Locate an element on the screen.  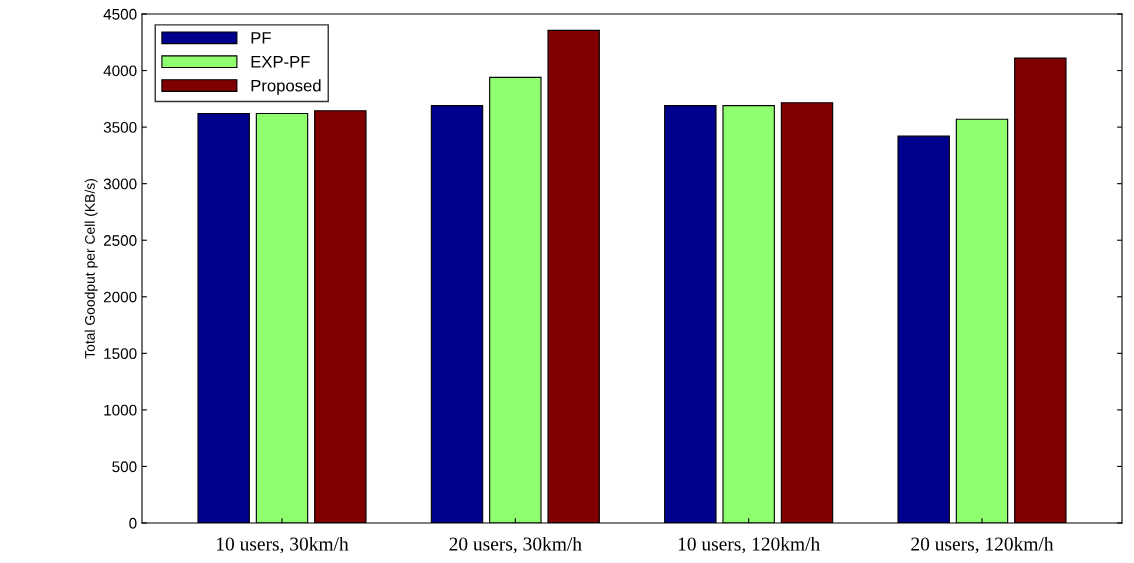
y-tick-label: 4500 is located at coordinates (120, 14).